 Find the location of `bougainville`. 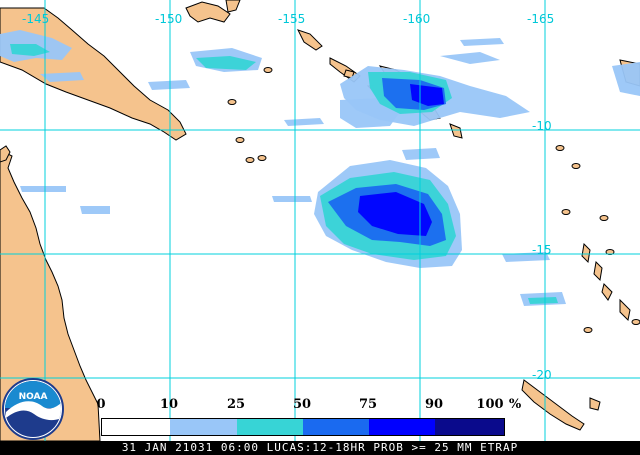

bougainville is located at coordinates (310, 40).